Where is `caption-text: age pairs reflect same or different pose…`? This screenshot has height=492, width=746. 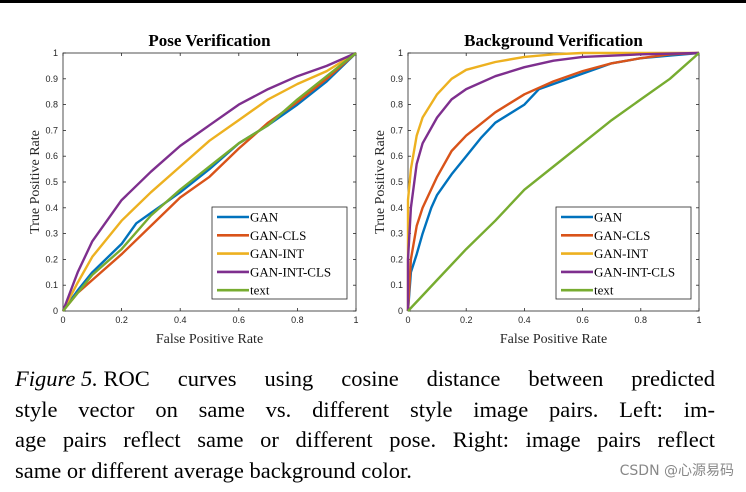 caption-text: age pairs reflect same or different pose… is located at coordinates (365, 439).